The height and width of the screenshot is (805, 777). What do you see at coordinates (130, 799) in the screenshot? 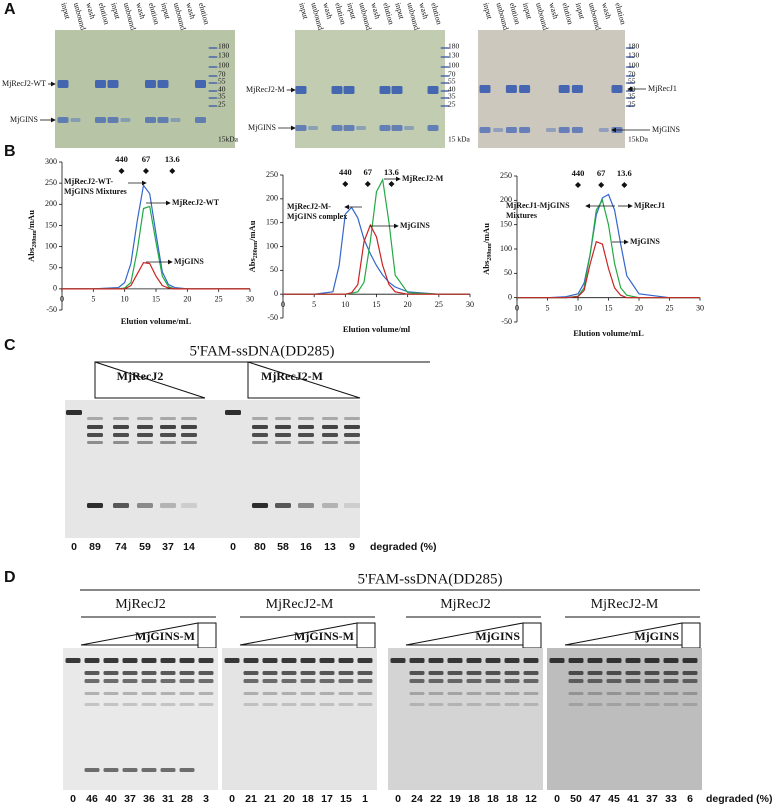
I see `degraded-value: 37` at bounding box center [130, 799].